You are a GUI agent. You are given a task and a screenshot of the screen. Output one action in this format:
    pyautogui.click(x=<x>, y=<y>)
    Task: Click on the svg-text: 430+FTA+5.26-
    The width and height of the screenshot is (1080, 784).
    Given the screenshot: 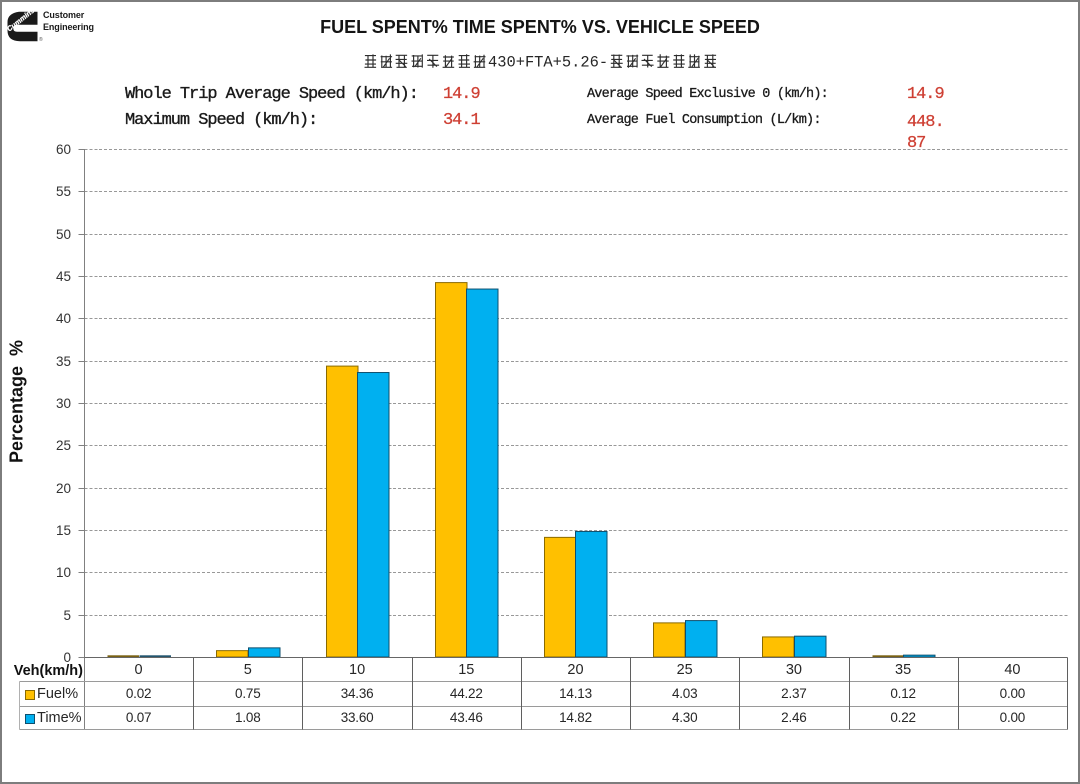 What is the action you would take?
    pyautogui.click(x=548, y=62)
    